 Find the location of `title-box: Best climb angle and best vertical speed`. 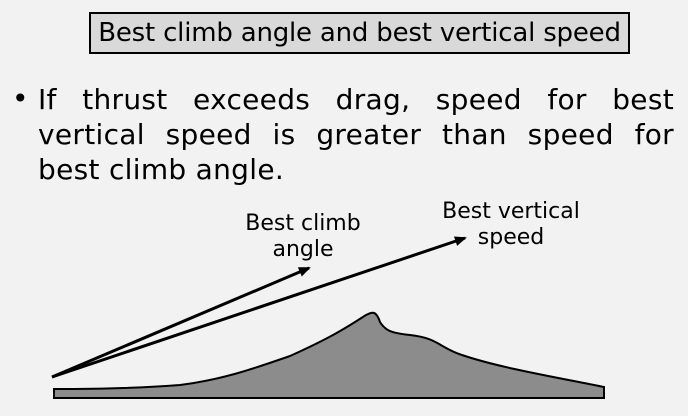

title-box: Best climb angle and best vertical speed is located at coordinates (359, 33).